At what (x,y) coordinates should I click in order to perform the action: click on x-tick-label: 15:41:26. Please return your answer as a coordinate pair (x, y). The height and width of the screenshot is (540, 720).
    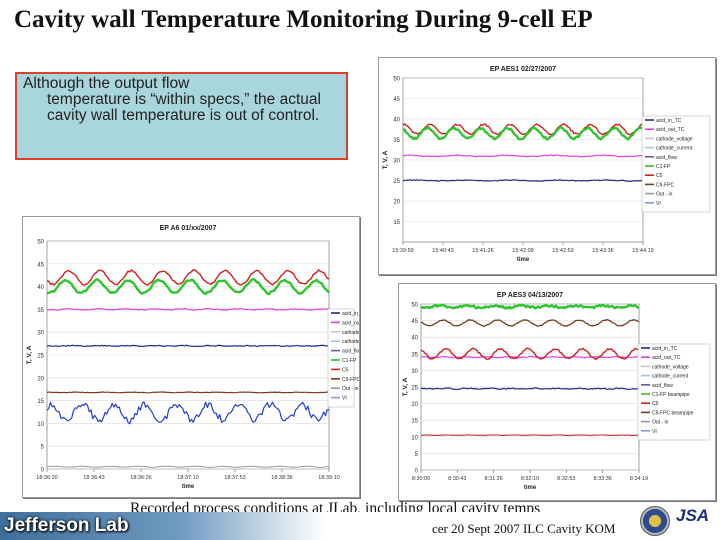
    Looking at the image, I should click on (482, 251).